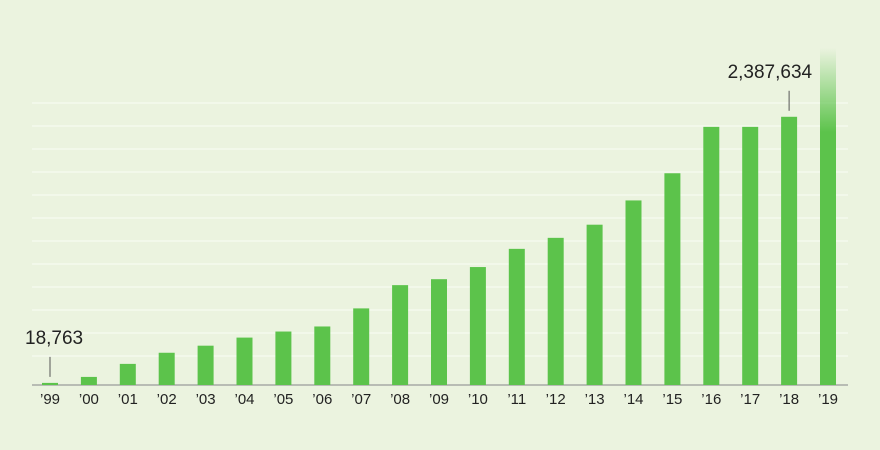  I want to click on x-tick-label: ’12, so click(556, 399).